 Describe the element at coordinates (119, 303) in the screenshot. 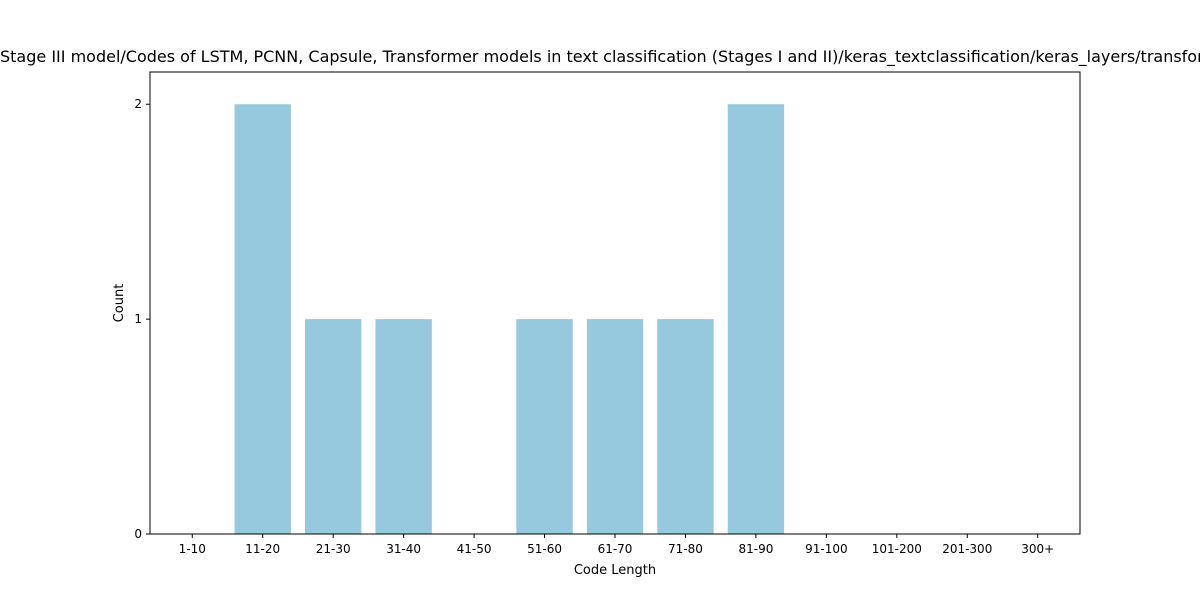

I see `y-axis-label: Count` at that location.